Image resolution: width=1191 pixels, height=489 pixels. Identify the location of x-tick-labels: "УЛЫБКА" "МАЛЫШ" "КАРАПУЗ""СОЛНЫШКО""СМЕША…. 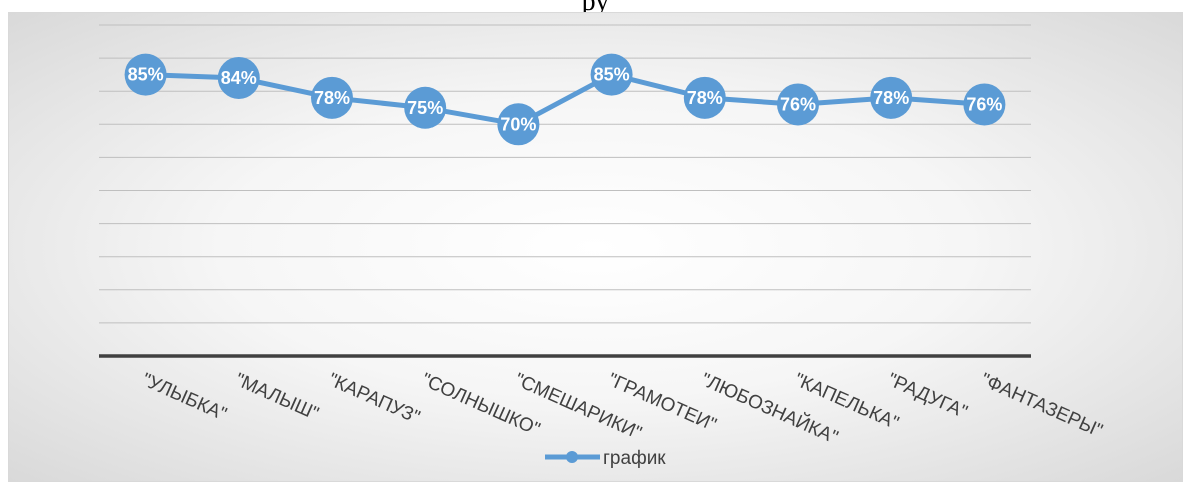
(622, 408).